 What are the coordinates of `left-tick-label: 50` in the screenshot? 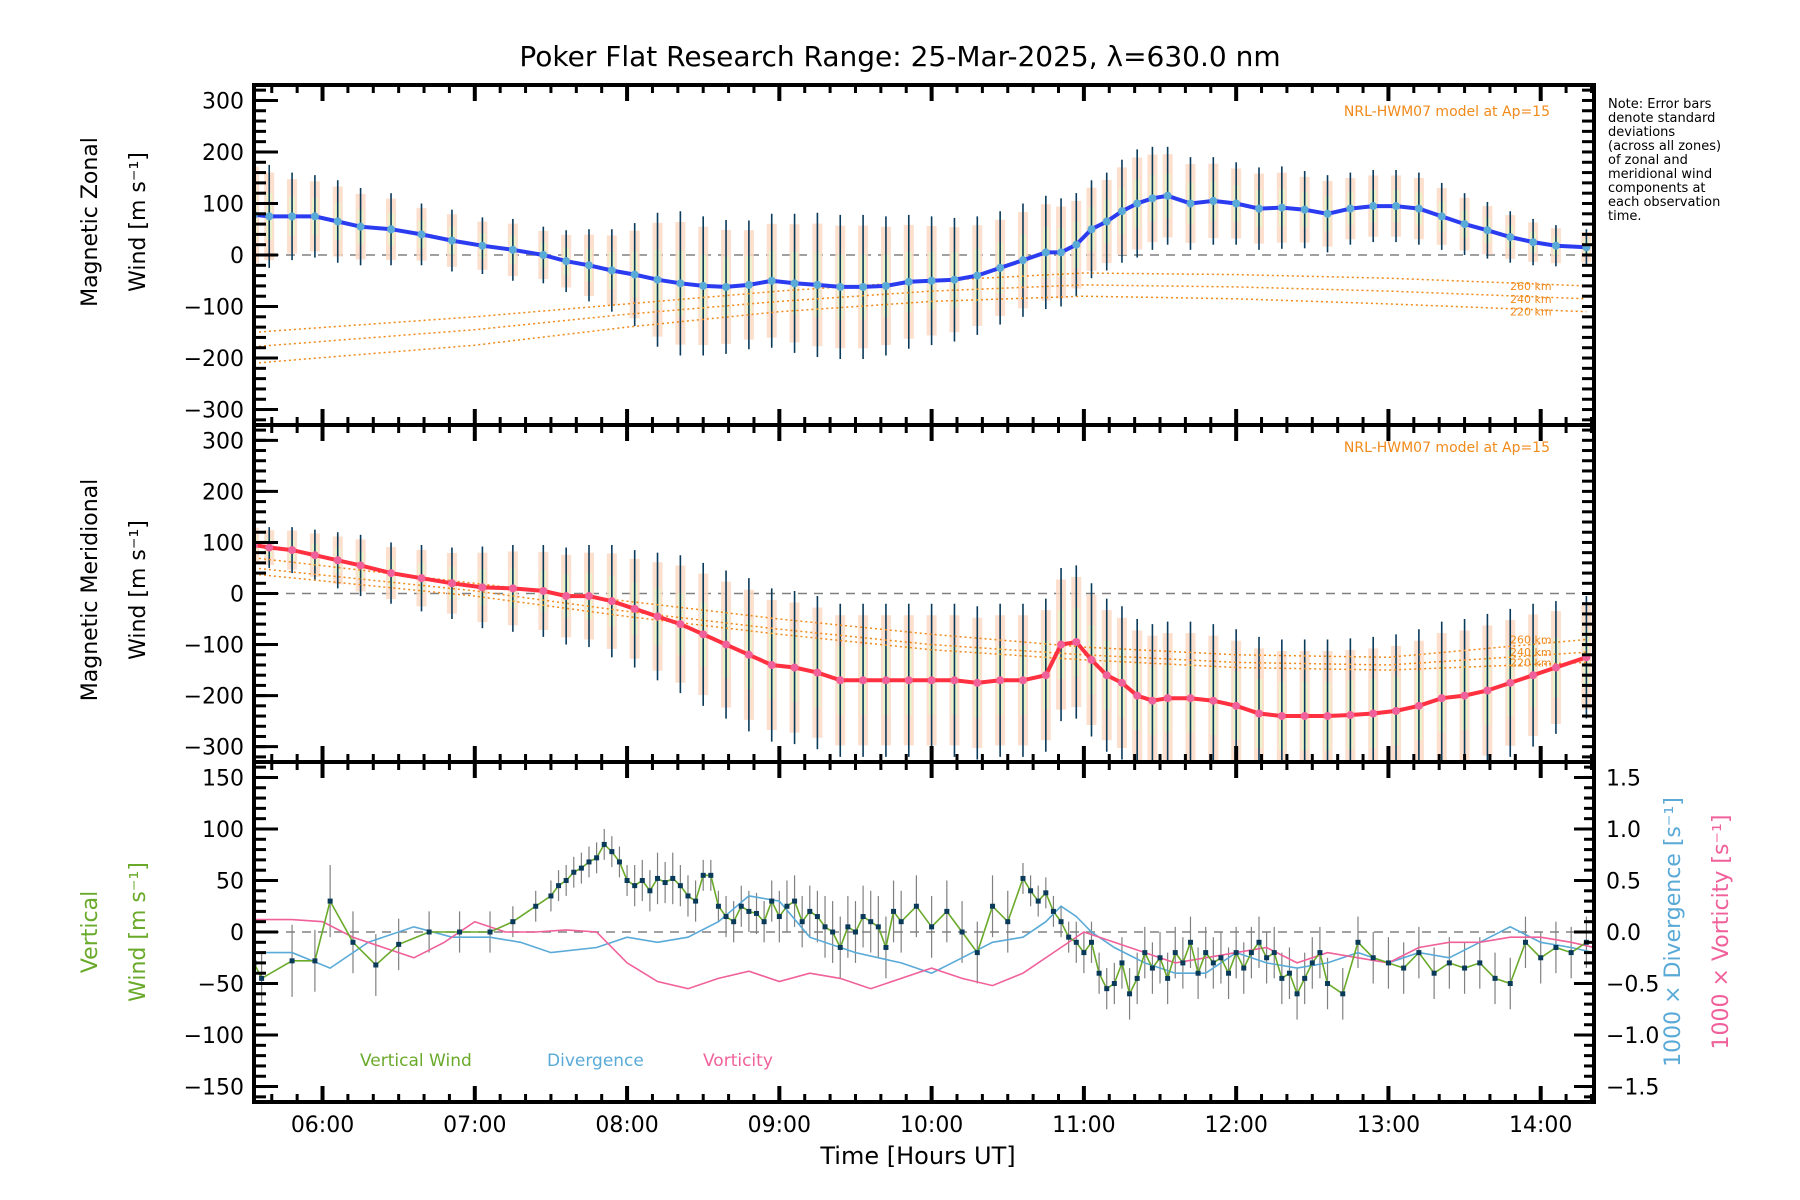 It's located at (230, 881).